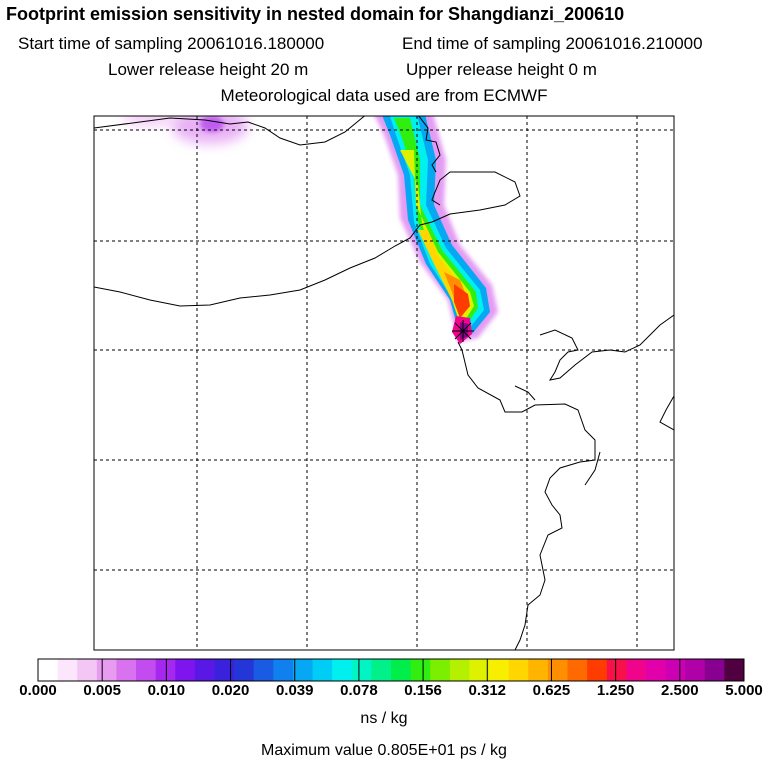 Image resolution: width=768 pixels, height=768 pixels. What do you see at coordinates (680, 690) in the screenshot?
I see `colorbar-tick-label: 2.500` at bounding box center [680, 690].